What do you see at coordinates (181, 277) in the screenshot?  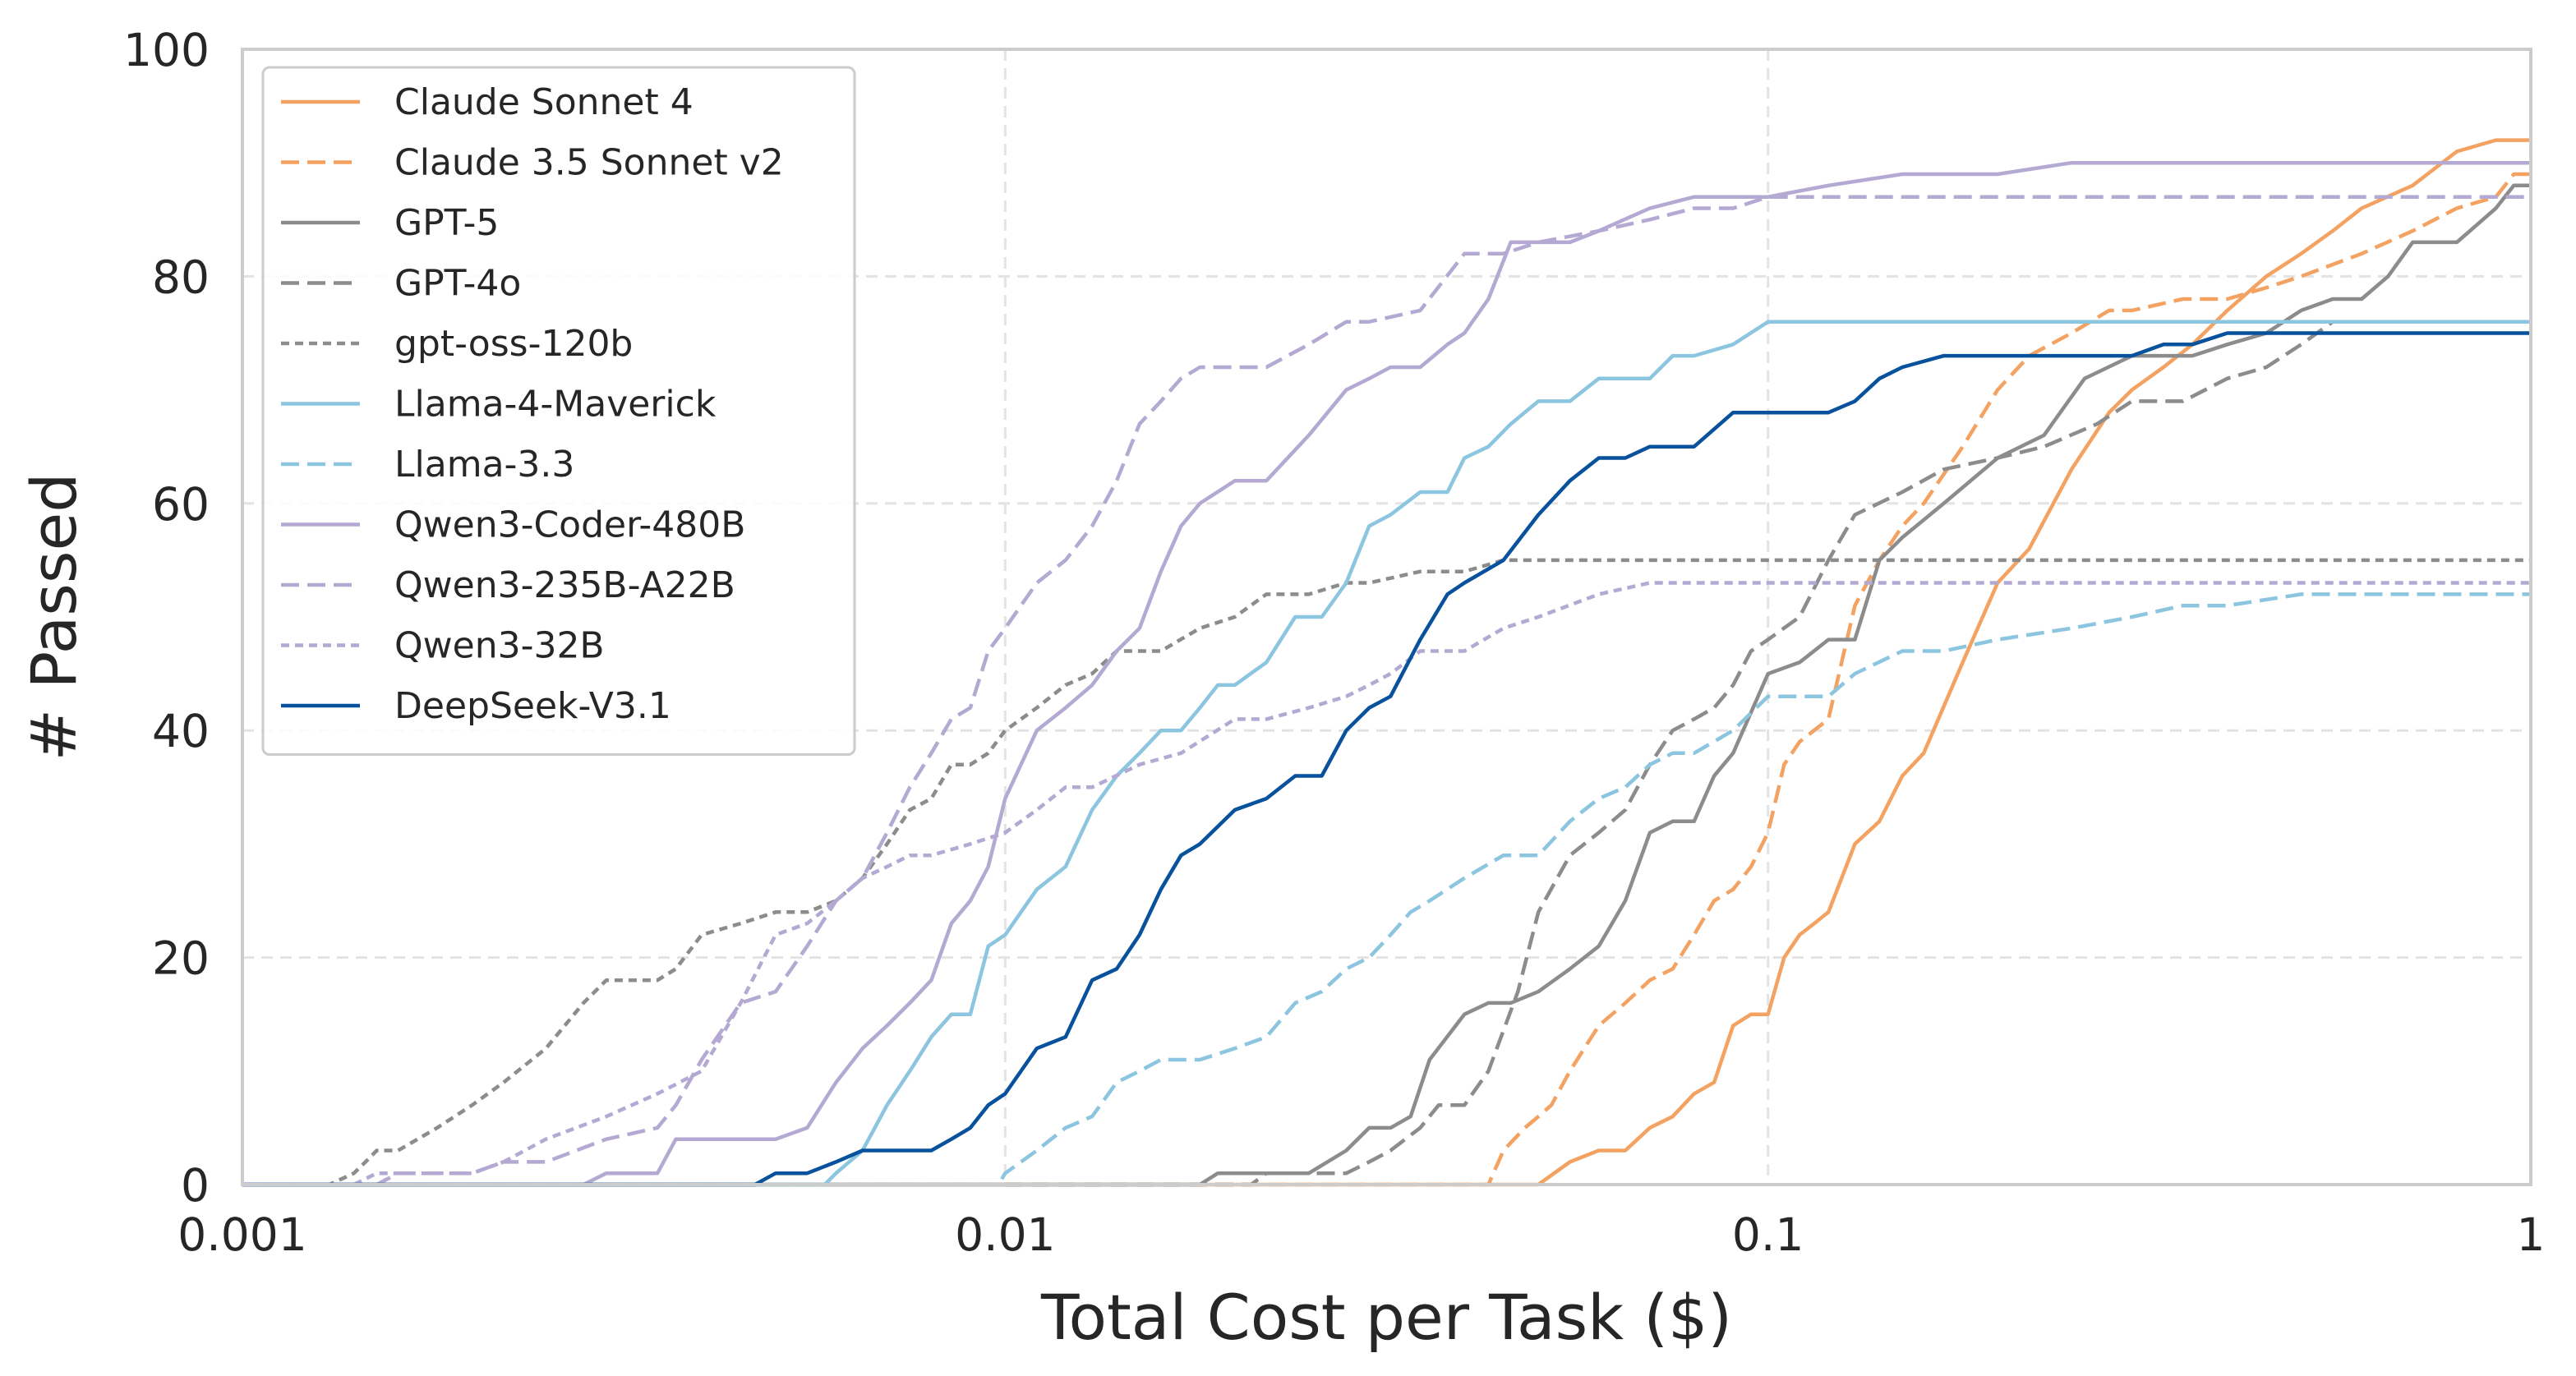 I see `y-tick-label: 80` at bounding box center [181, 277].